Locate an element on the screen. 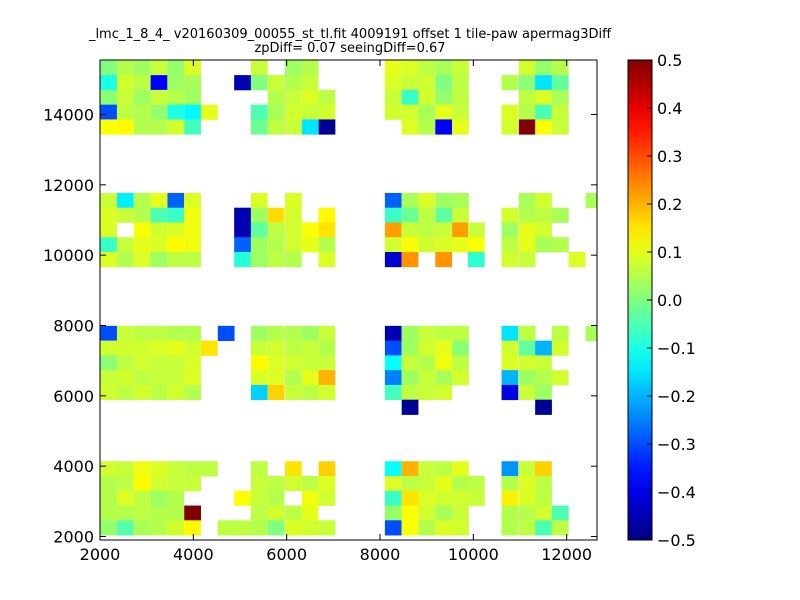 Image resolution: width=800 pixels, height=600 pixels. y-tick-label: 2000 is located at coordinates (73, 536).